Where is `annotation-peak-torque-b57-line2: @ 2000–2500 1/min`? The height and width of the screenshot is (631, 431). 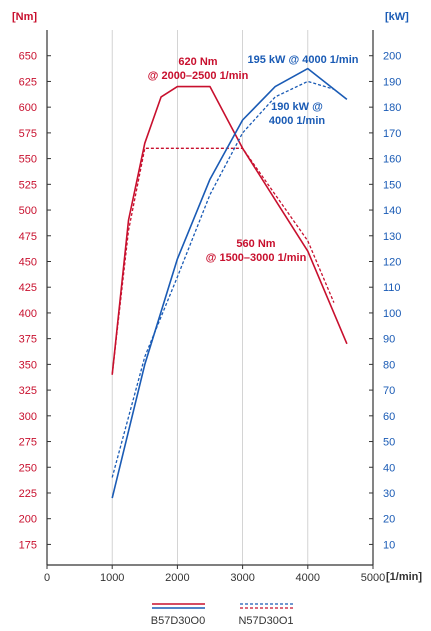 annotation-peak-torque-b57-line2: @ 2000–2500 1/min is located at coordinates (198, 76).